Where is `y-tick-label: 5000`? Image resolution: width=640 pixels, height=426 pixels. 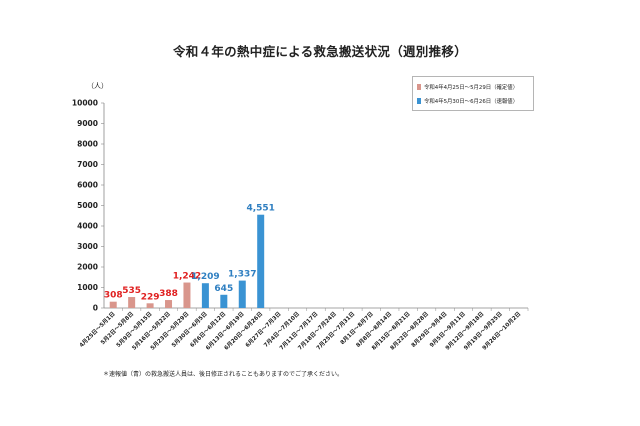
y-tick-label: 5000 is located at coordinates (87, 205).